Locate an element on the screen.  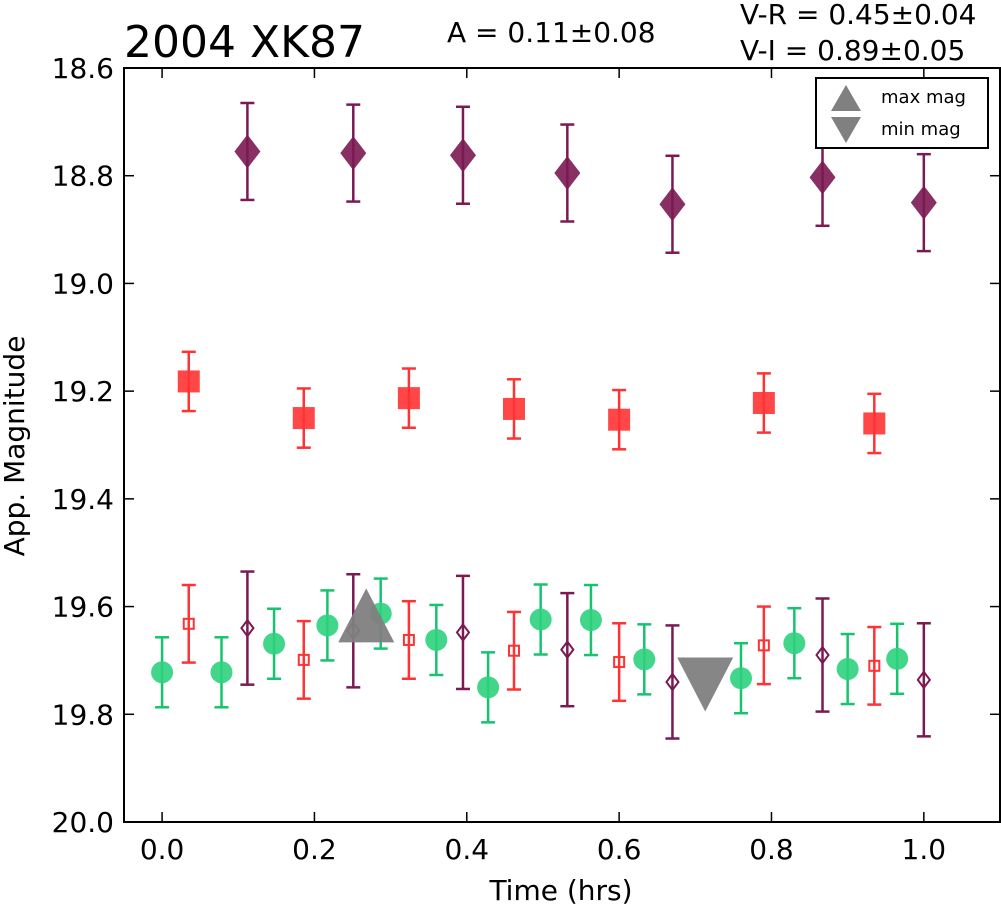
series-4-diamond-open is located at coordinates (586, 655).